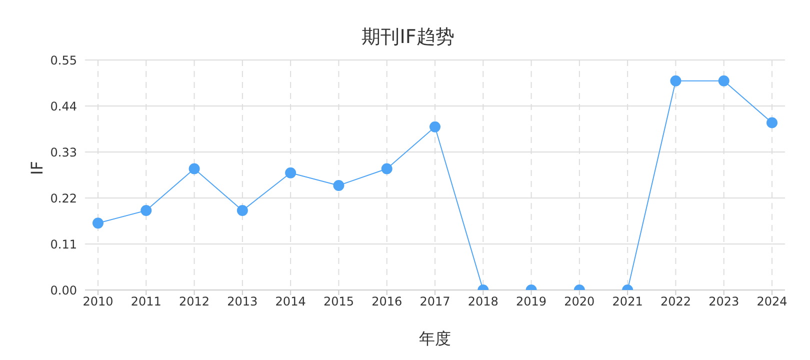  Describe the element at coordinates (63, 198) in the screenshot. I see `y-tick-label: 0.22` at that location.